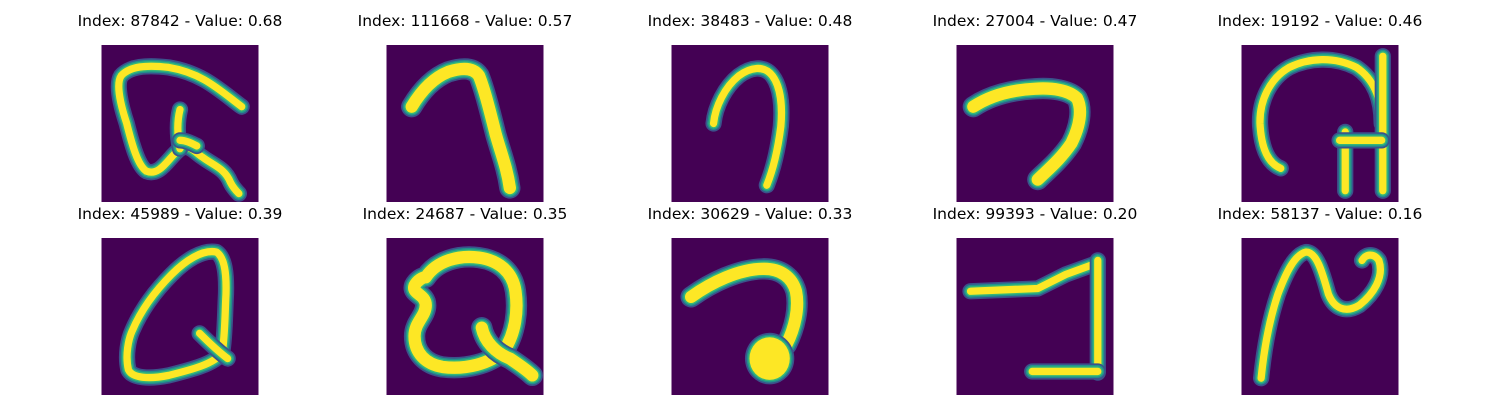  What do you see at coordinates (750, 21) in the screenshot?
I see `sample-title: Index: 38483 - Value: 0.48` at bounding box center [750, 21].